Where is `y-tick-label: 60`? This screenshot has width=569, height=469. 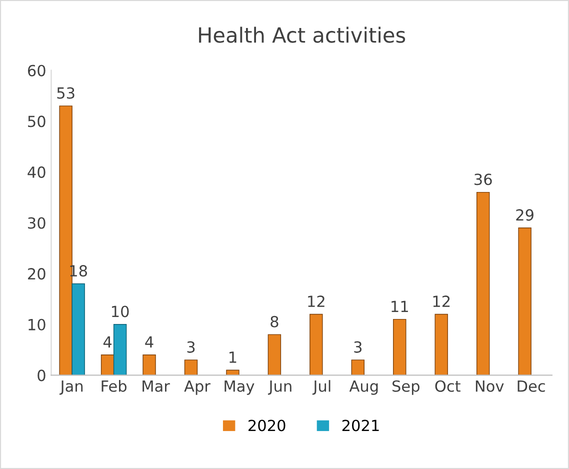
y-tick-label: 60 is located at coordinates (37, 70).